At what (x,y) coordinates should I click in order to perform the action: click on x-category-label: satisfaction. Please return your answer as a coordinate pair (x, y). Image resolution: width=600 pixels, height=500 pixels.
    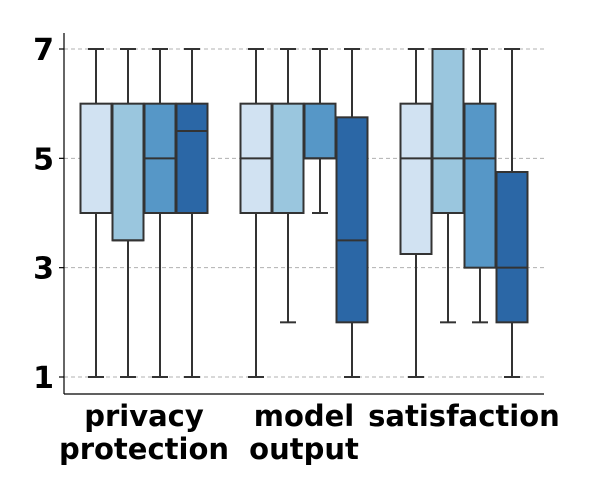
    Looking at the image, I should click on (464, 416).